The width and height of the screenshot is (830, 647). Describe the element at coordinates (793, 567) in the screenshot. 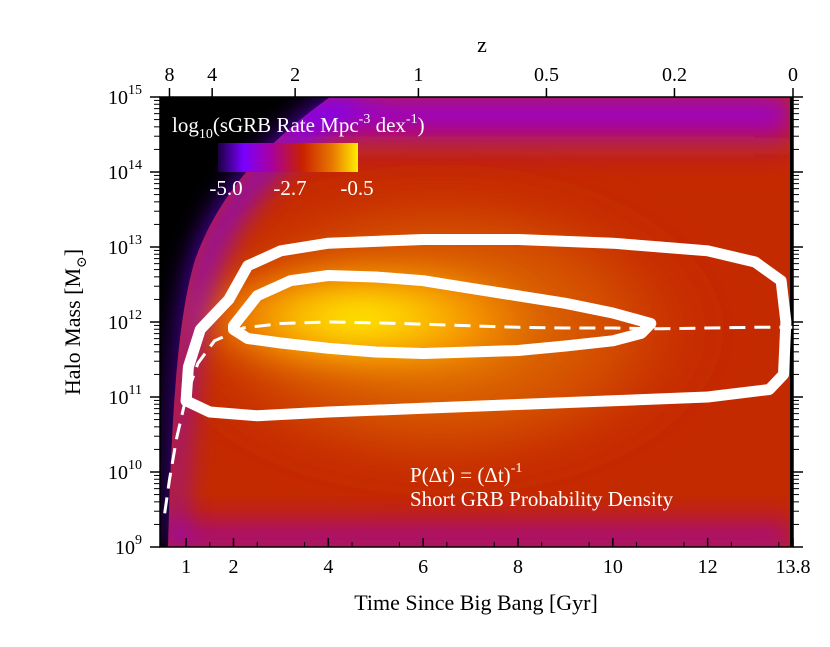

I see `x-tick-label: 13.8` at that location.